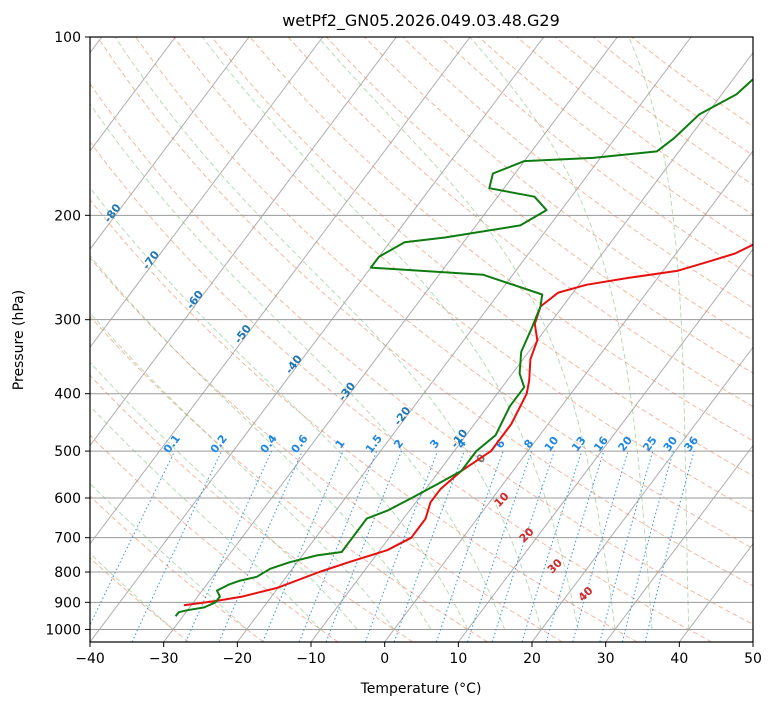  I want to click on x-tick-label: −20, so click(238, 659).